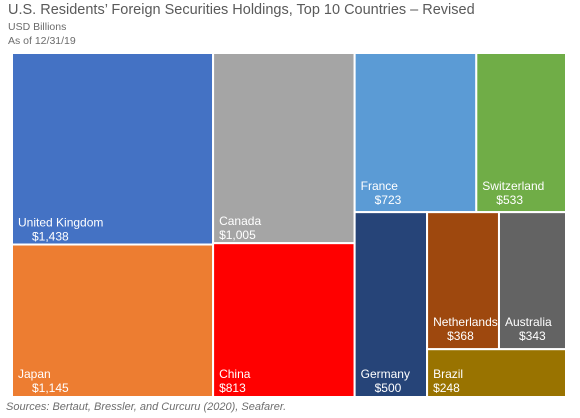 The height and width of the screenshot is (418, 580). What do you see at coordinates (513, 186) in the screenshot?
I see `tile-name-switzerland: Switzerland` at bounding box center [513, 186].